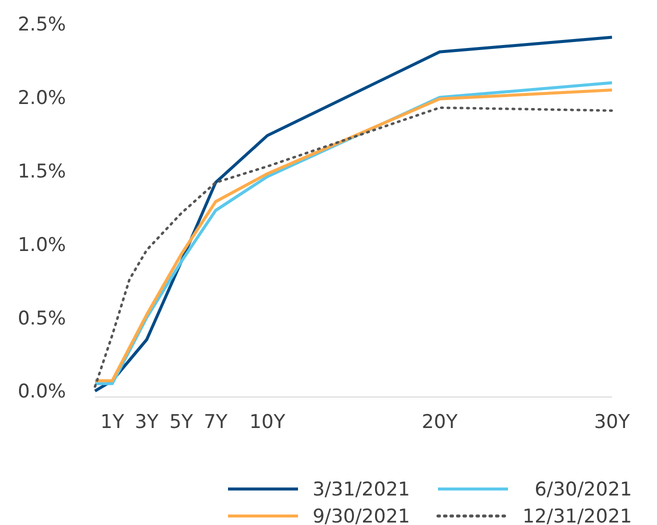 This screenshot has height=525, width=657. Describe the element at coordinates (612, 422) in the screenshot. I see `x-tick-label: 30Y` at that location.